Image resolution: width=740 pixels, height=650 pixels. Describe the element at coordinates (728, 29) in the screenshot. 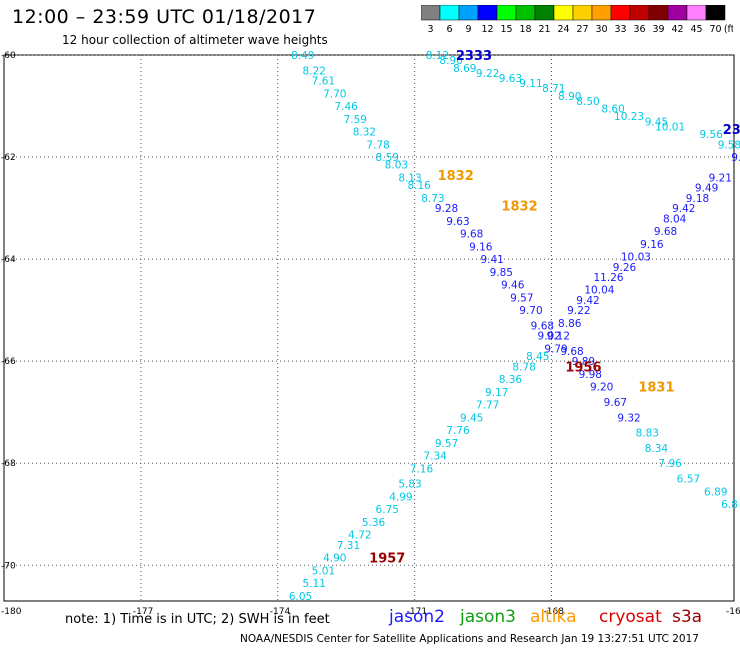

I see `color-scale-label: (ft)` at that location.